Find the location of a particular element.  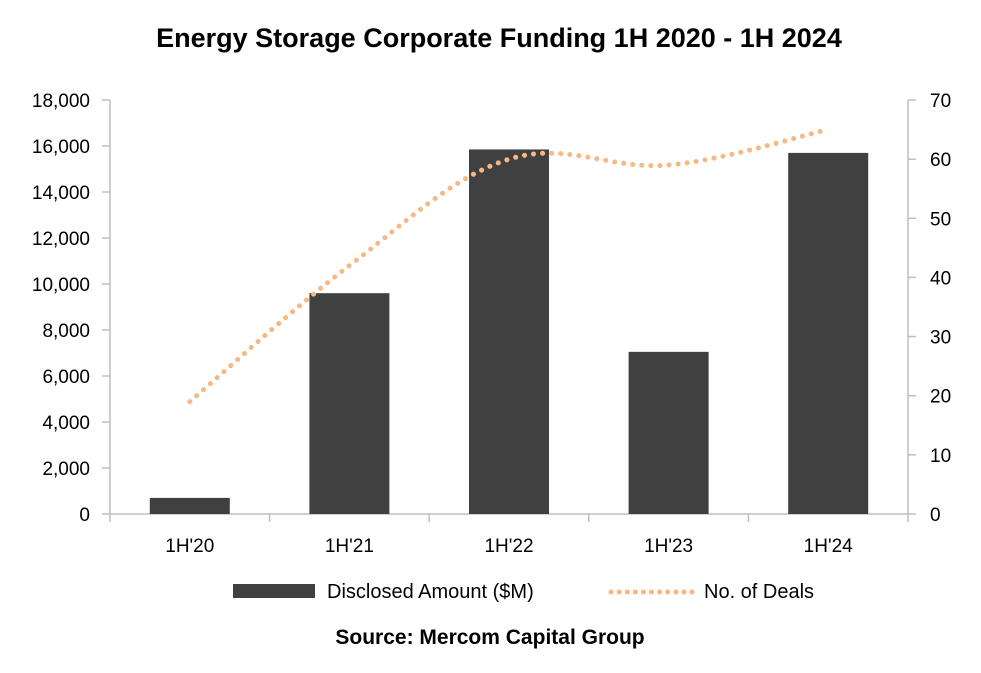

right-axis-tick-label: 50 is located at coordinates (940, 219).